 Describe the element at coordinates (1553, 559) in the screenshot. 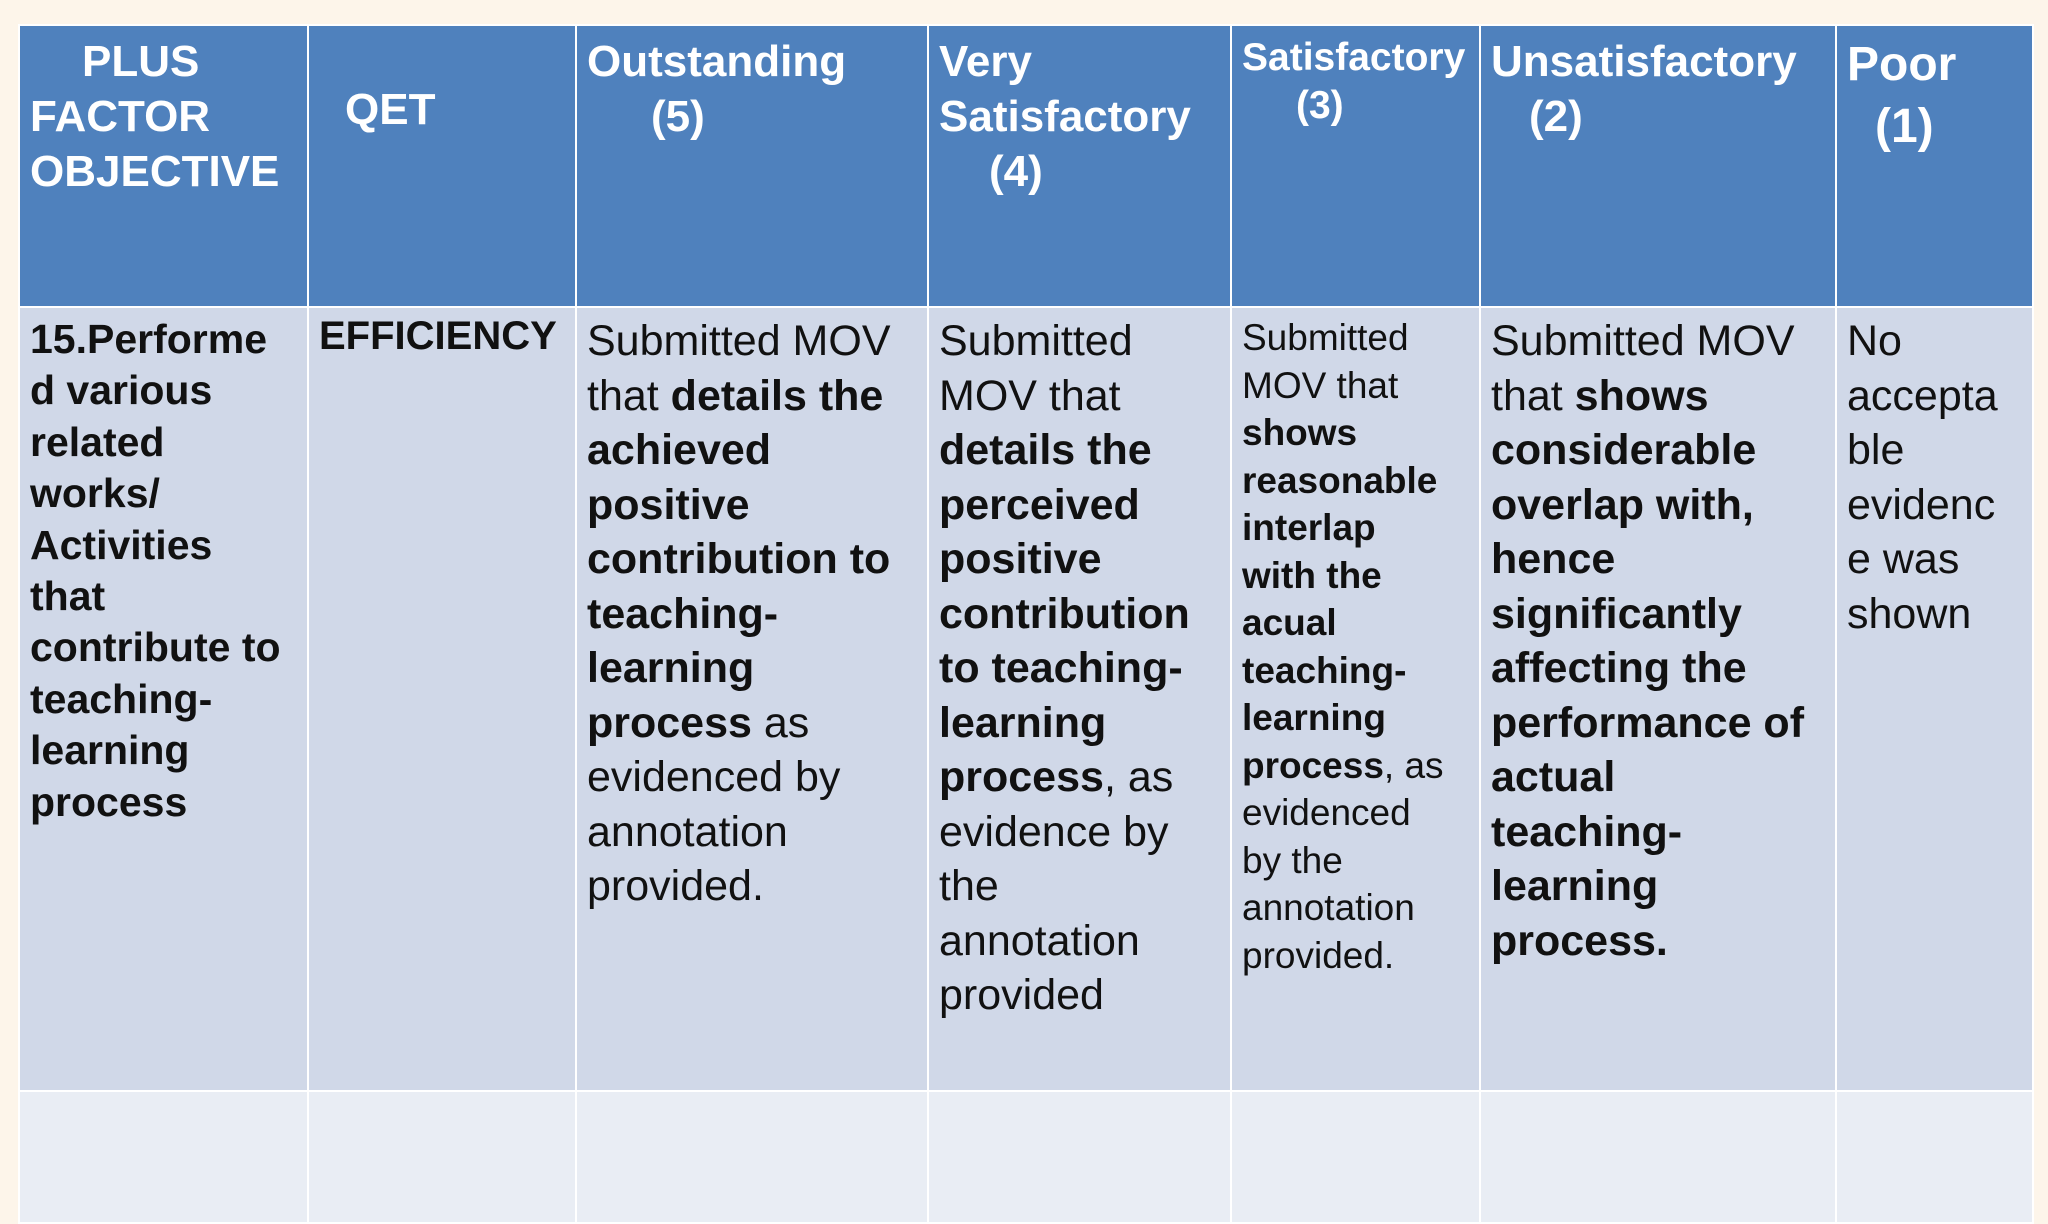

I see `cell-text-bold: hence` at that location.